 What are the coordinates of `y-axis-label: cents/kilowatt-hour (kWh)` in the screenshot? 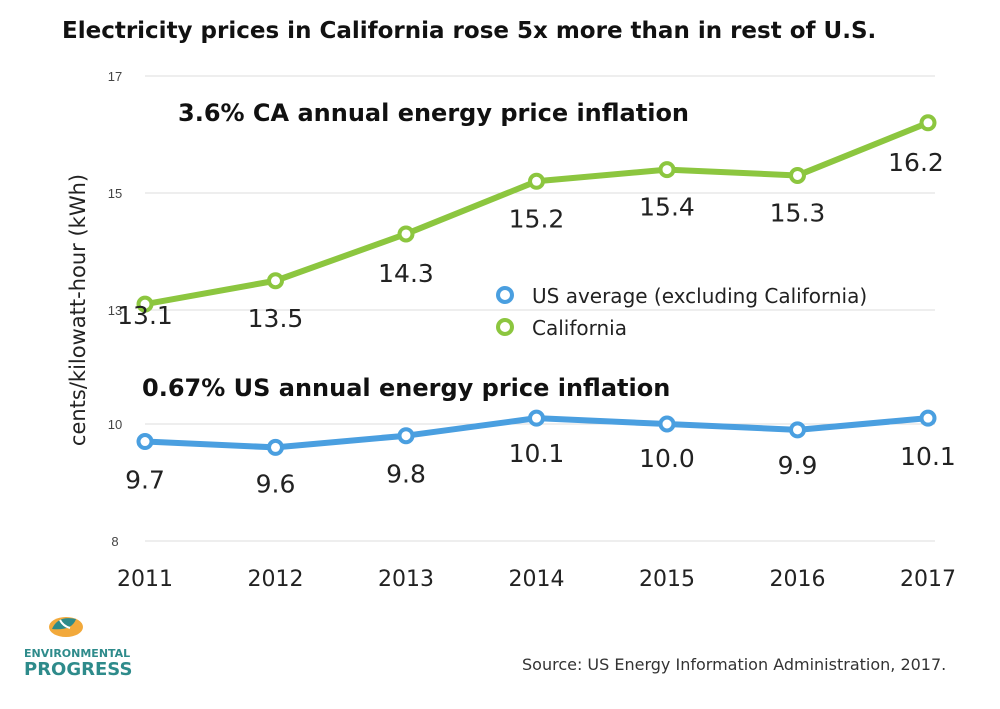 It's located at (78, 310).